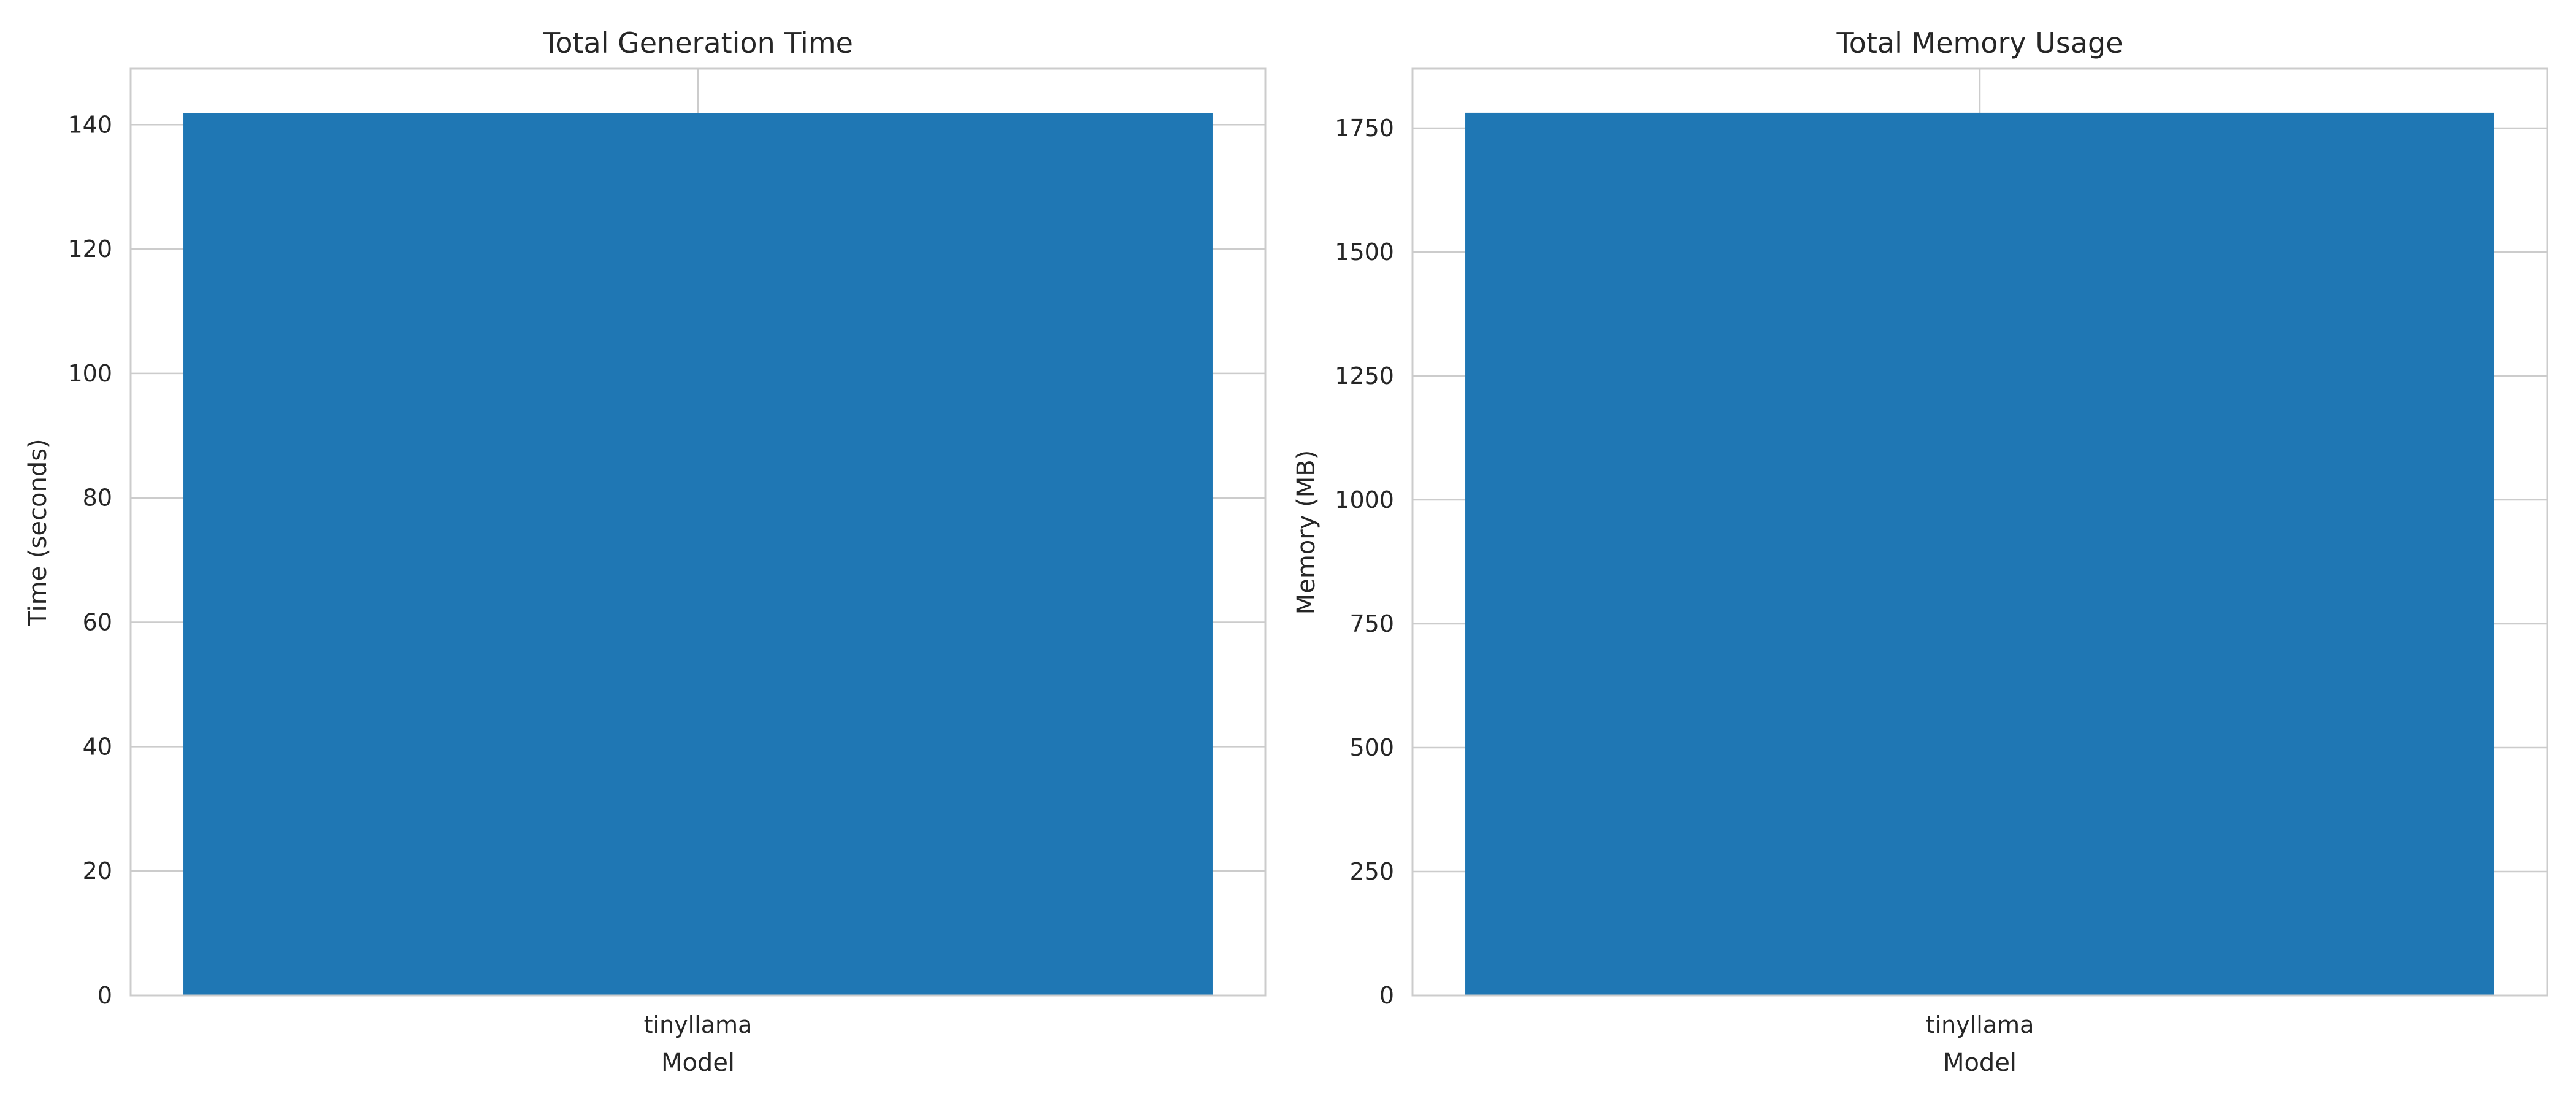 This screenshot has width=2576, height=1104. I want to click on y-tick-label: 1500, so click(1364, 252).